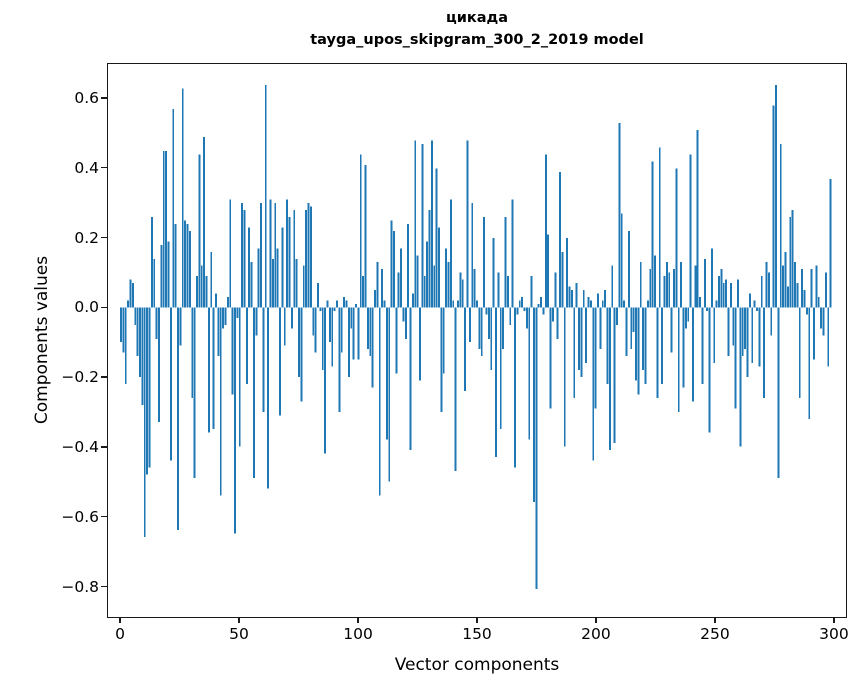  What do you see at coordinates (120, 634) in the screenshot?
I see `x-tick-label: 0` at bounding box center [120, 634].